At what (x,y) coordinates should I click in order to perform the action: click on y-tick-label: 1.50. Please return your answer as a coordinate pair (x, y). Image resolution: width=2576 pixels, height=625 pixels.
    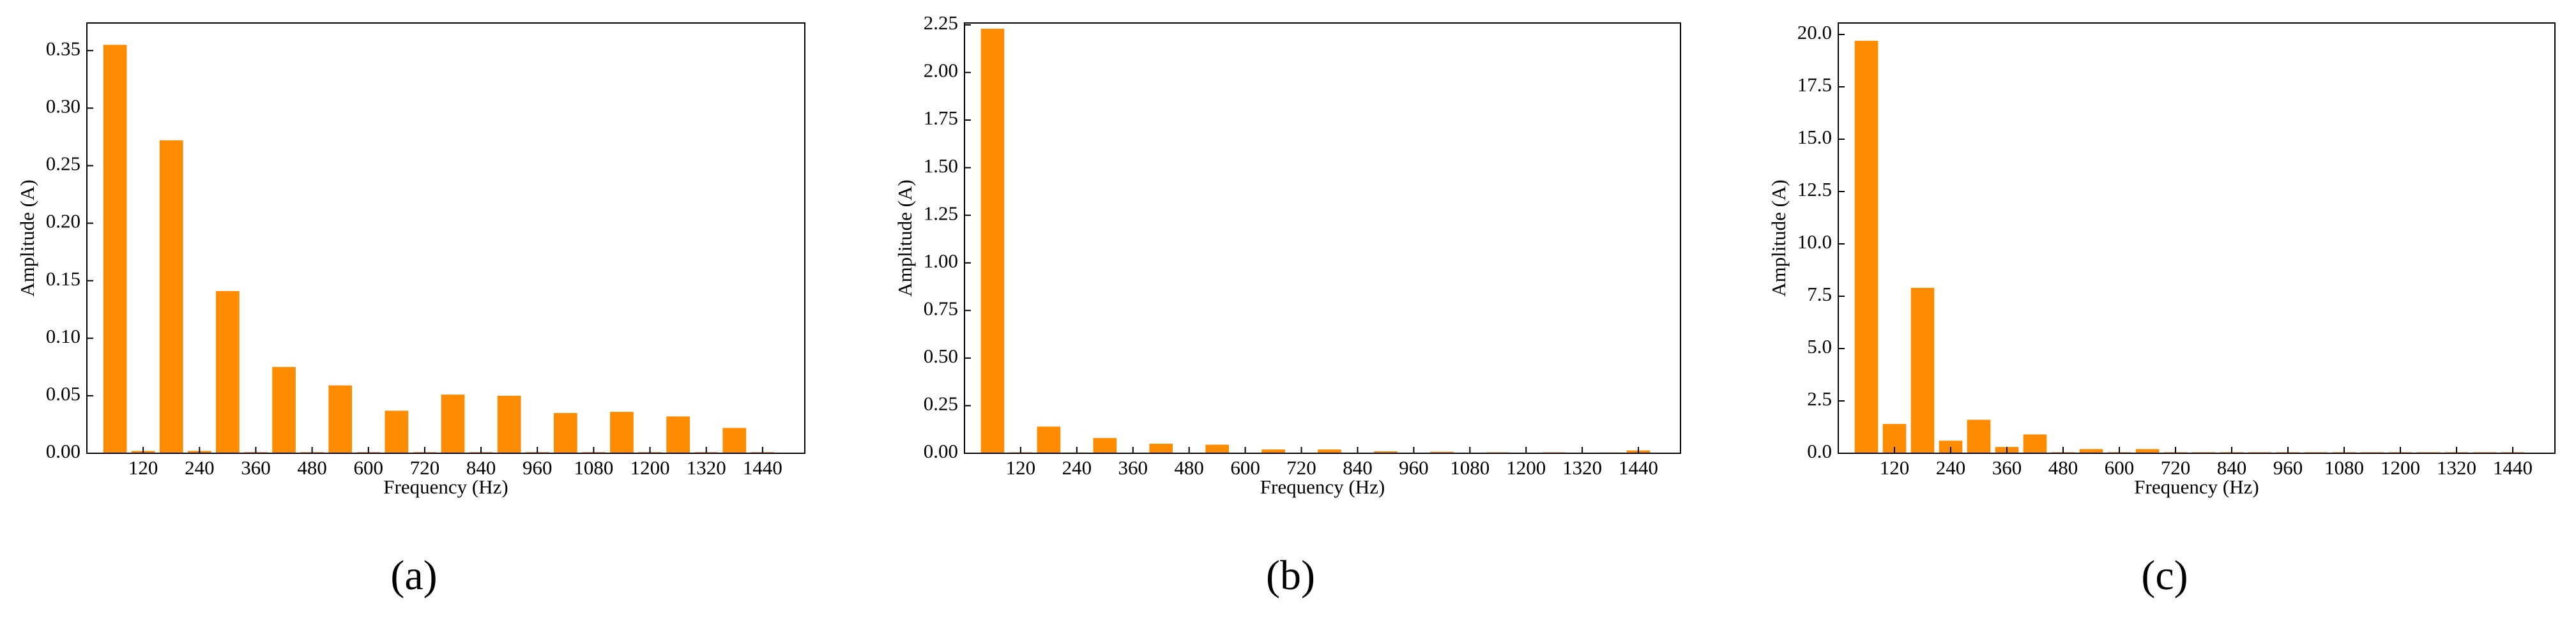
    Looking at the image, I should click on (941, 165).